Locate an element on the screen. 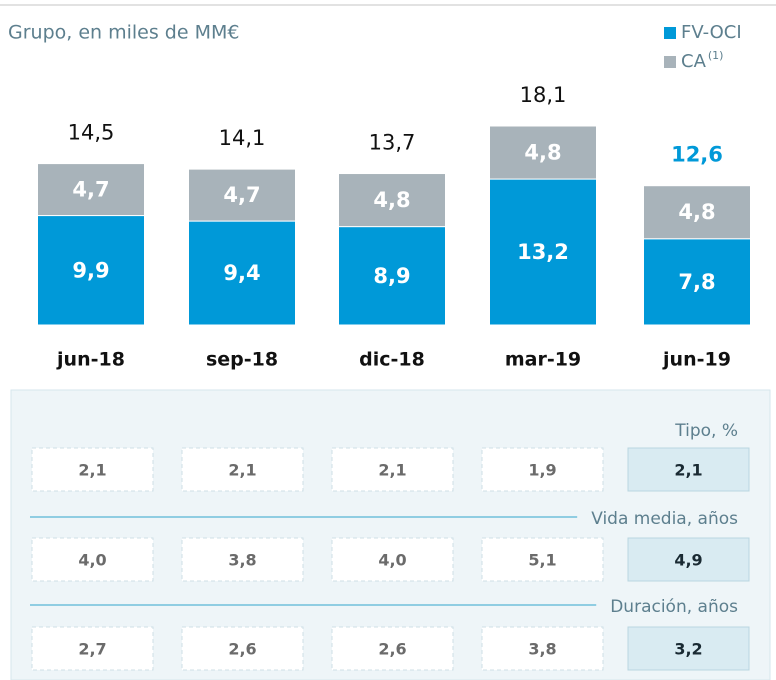 The width and height of the screenshot is (776, 680). value-cell: 4,9 is located at coordinates (688, 560).